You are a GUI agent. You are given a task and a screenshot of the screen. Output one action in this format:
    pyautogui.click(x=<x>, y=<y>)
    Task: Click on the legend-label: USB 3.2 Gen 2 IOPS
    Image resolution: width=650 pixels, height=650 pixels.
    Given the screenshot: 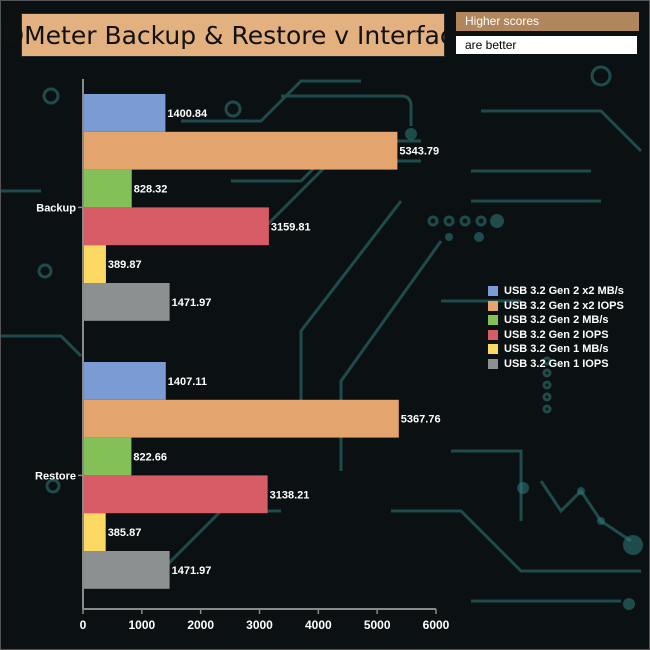 What is the action you would take?
    pyautogui.click(x=556, y=334)
    